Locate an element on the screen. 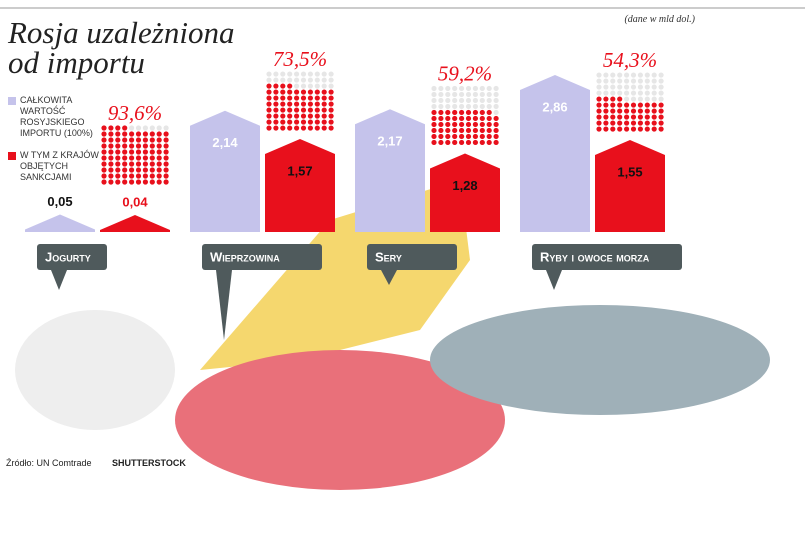 Image resolution: width=805 pixels, height=543 pixels. share-dots is located at coordinates (465, 115).